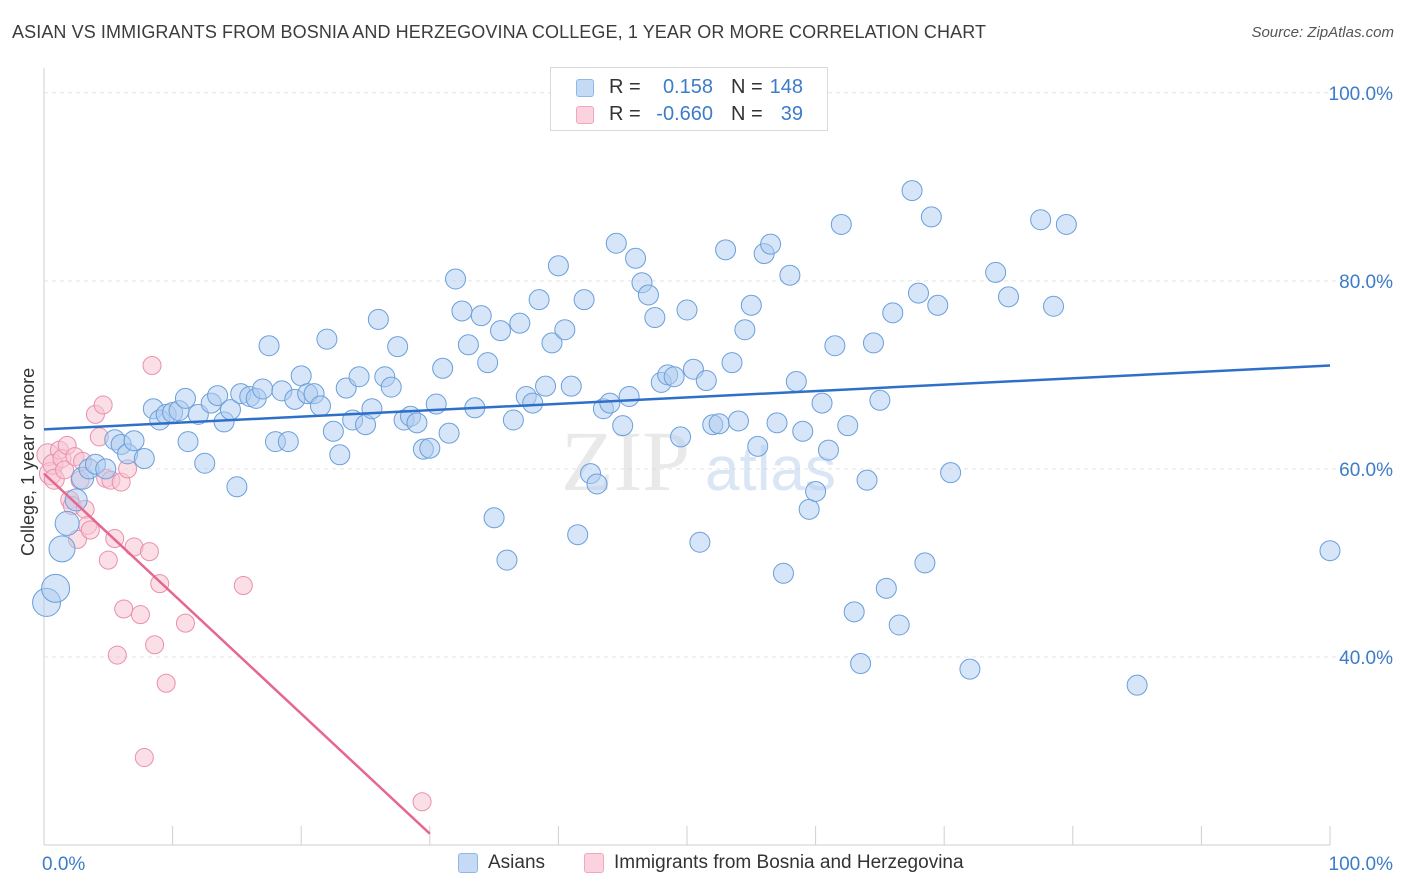 The width and height of the screenshot is (1406, 892). Describe the element at coordinates (1366, 658) in the screenshot. I see `y-tick-label: 40.0%` at that location.